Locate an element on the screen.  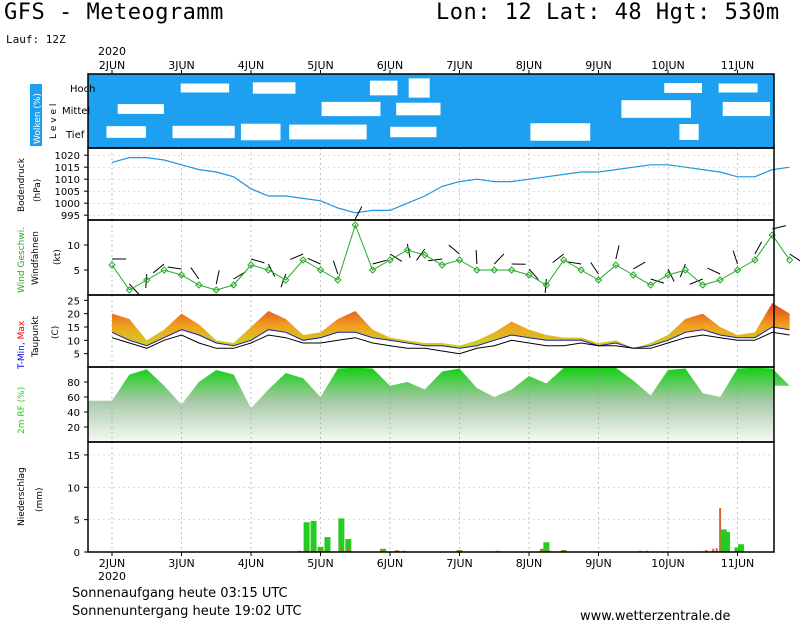
humidity-tick-label: 80 is located at coordinates (73, 383).